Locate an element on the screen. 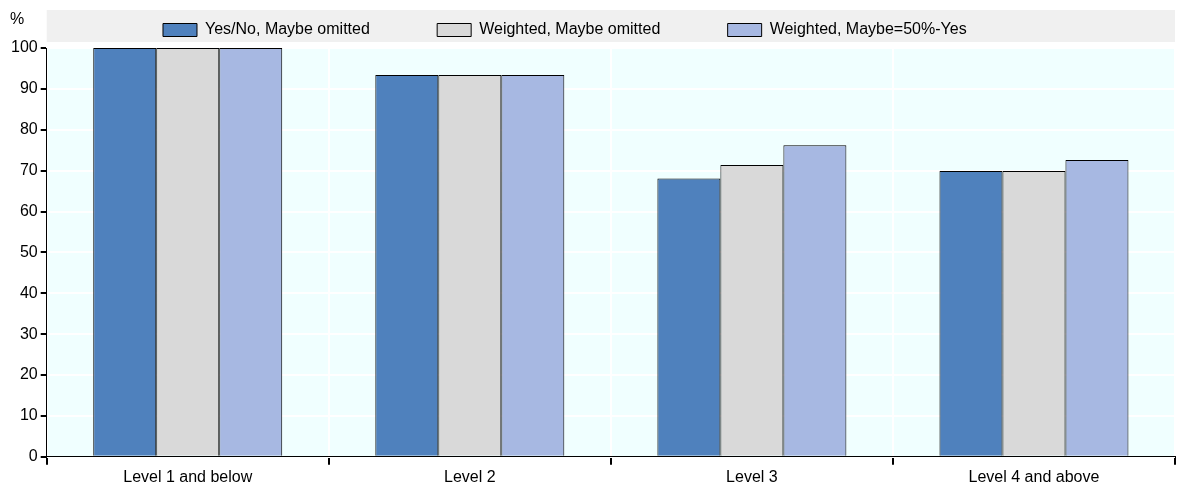 Image resolution: width=1185 pixels, height=498 pixels. x-tick-label: Level 2 is located at coordinates (470, 476).